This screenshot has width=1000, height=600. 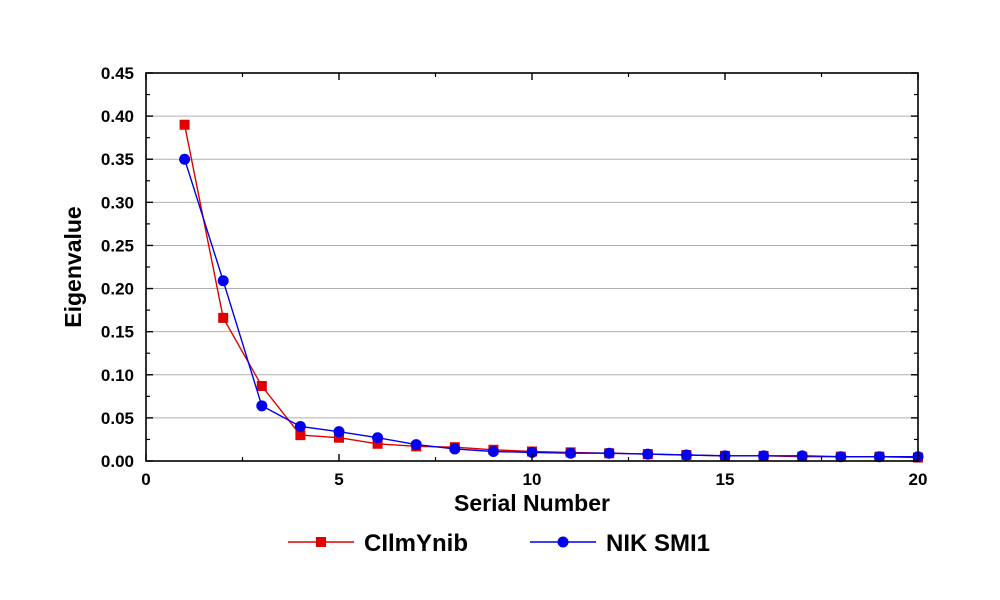 What do you see at coordinates (117, 332) in the screenshot?
I see `y-tick-label: 0.15` at bounding box center [117, 332].